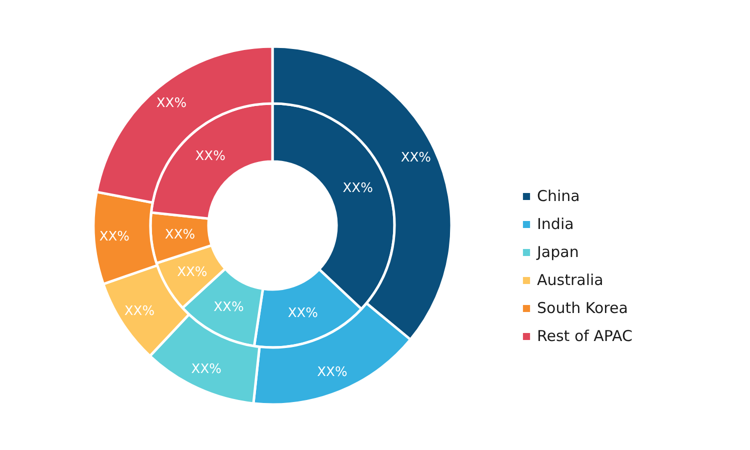 The image size is (750, 450). Describe the element at coordinates (558, 252) in the screenshot. I see `legend-label: Japan` at that location.